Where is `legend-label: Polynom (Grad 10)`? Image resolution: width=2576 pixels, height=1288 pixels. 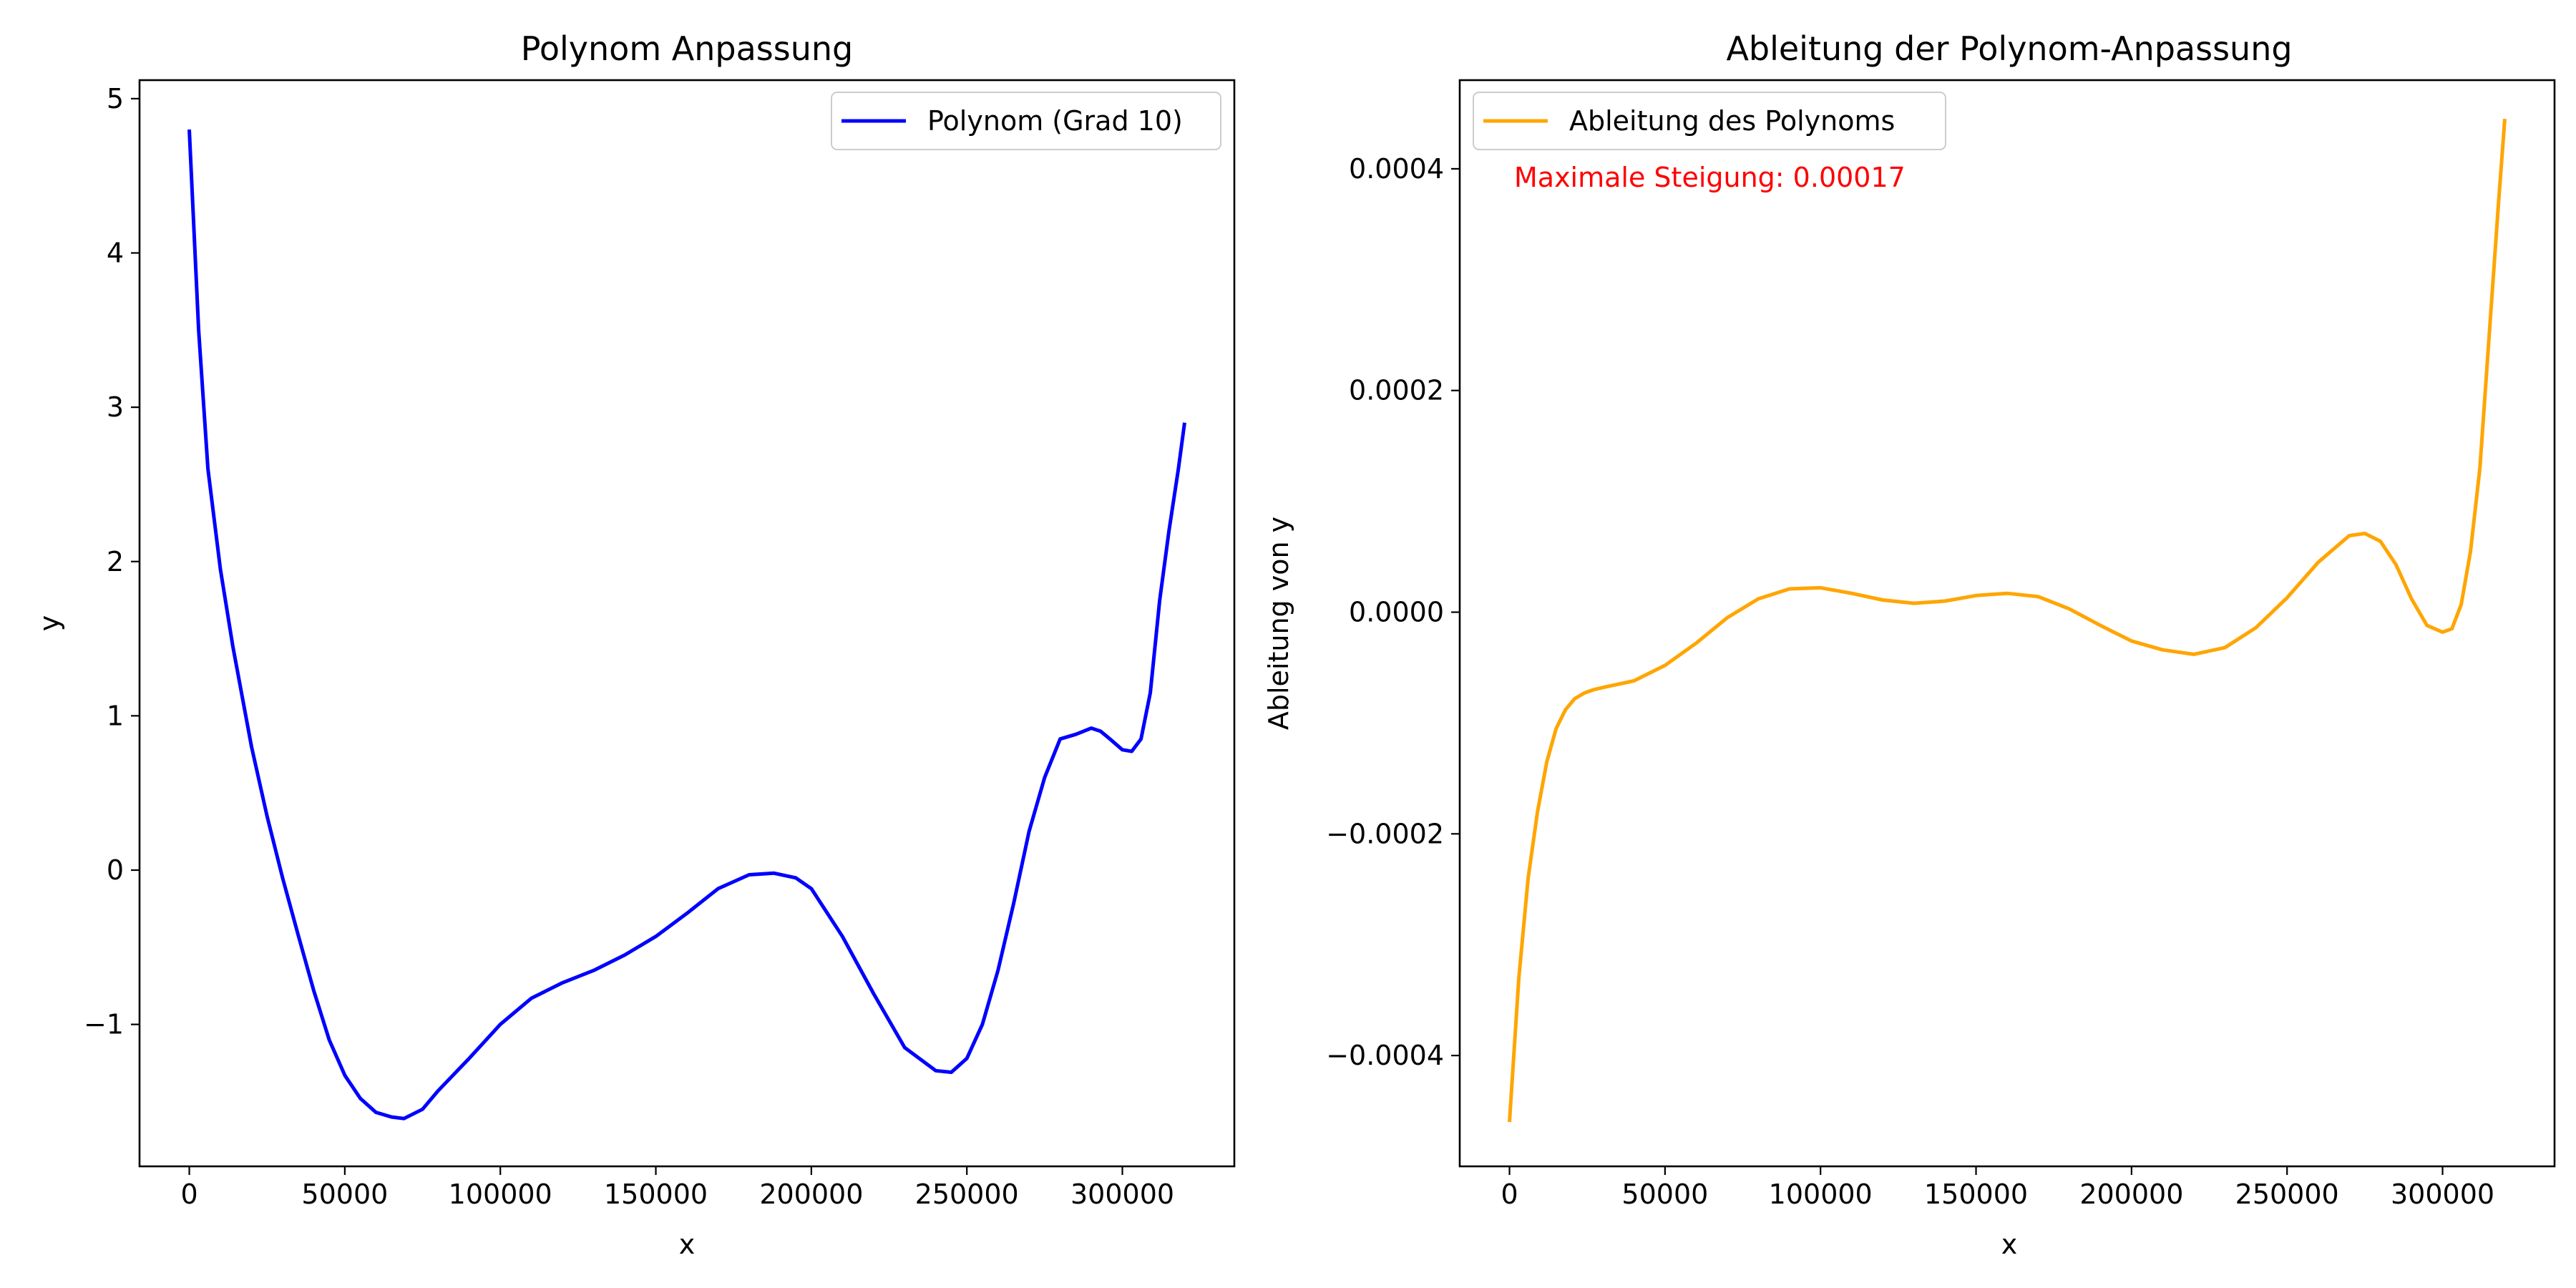
legend-label: Polynom (Grad 10) is located at coordinates (1055, 121).